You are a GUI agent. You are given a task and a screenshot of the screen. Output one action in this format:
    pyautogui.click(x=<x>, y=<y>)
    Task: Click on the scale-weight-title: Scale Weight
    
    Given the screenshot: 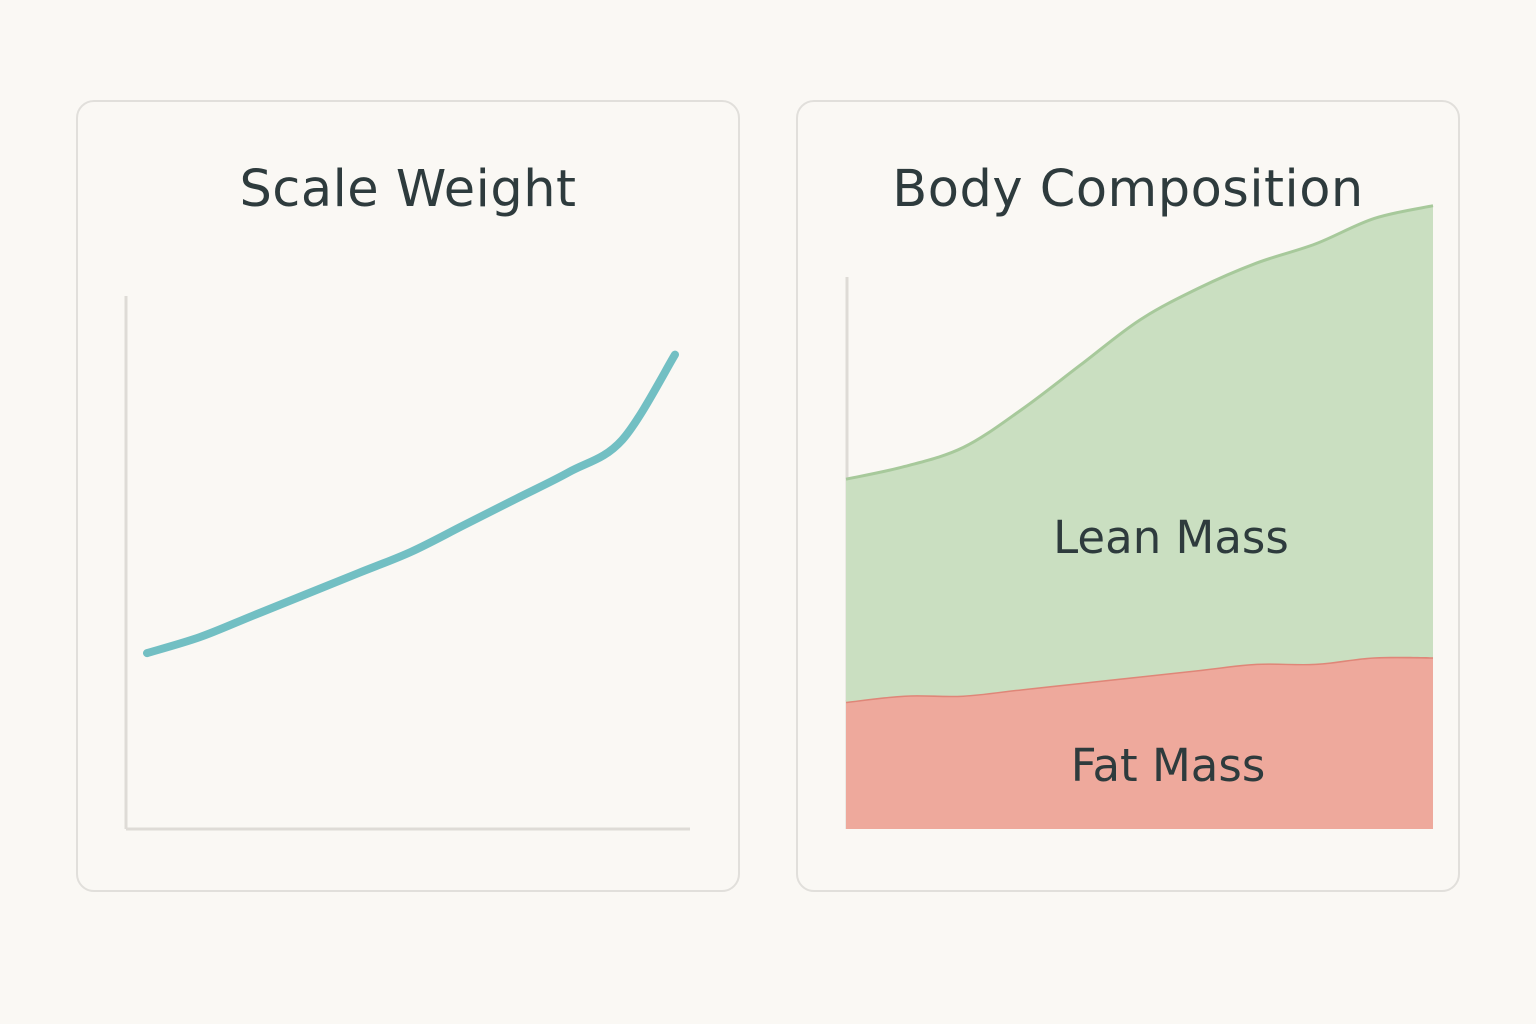 What is the action you would take?
    pyautogui.click(x=408, y=189)
    